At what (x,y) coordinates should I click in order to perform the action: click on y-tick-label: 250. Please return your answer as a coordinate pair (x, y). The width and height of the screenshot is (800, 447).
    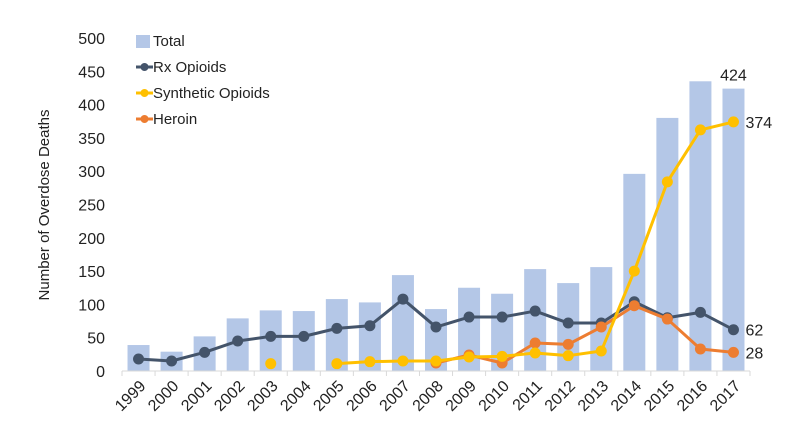
    Looking at the image, I should click on (91, 206).